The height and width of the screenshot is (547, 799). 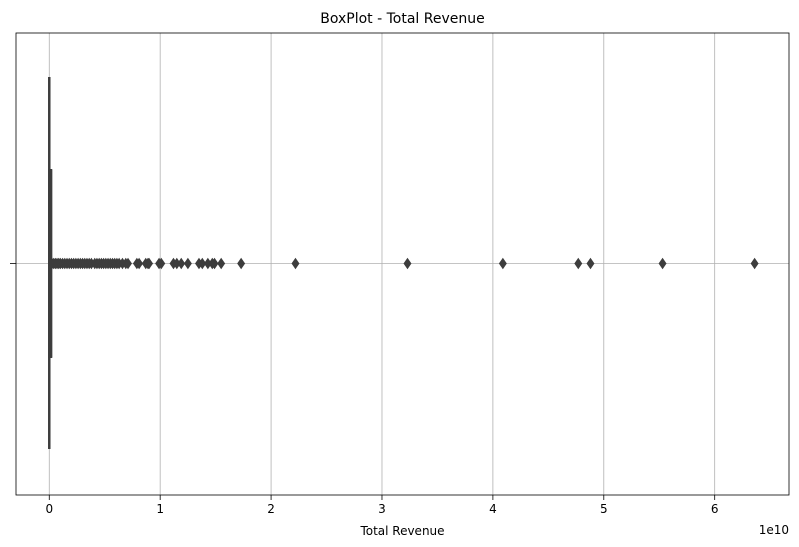 I want to click on x-axis-label: Total Revenue, so click(x=401, y=531).